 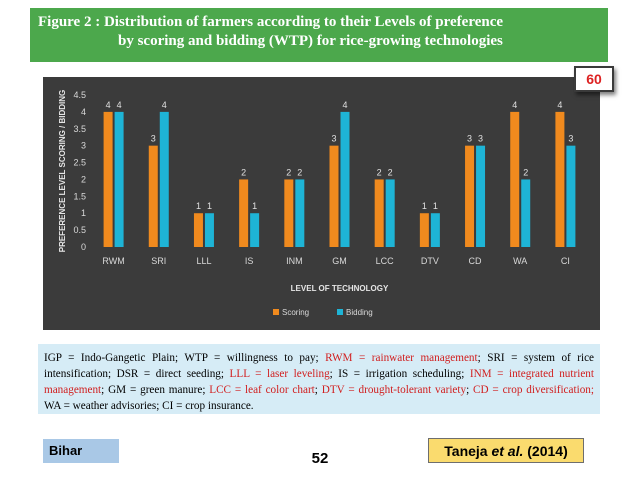 I want to click on page-number: 52, so click(x=320, y=458).